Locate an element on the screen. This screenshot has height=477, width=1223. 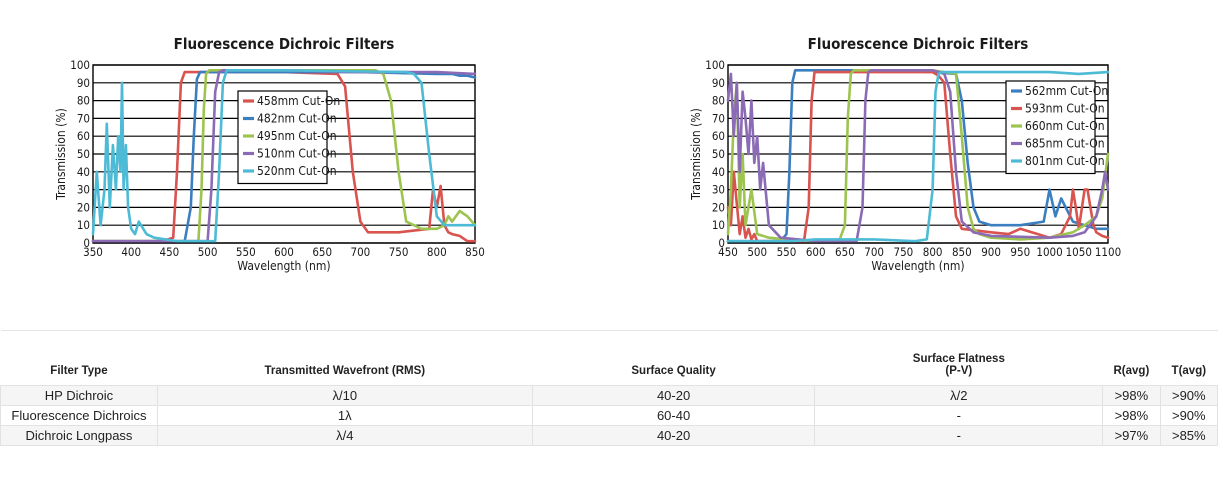
legend-label: 660nm Cut-On is located at coordinates (1065, 126).